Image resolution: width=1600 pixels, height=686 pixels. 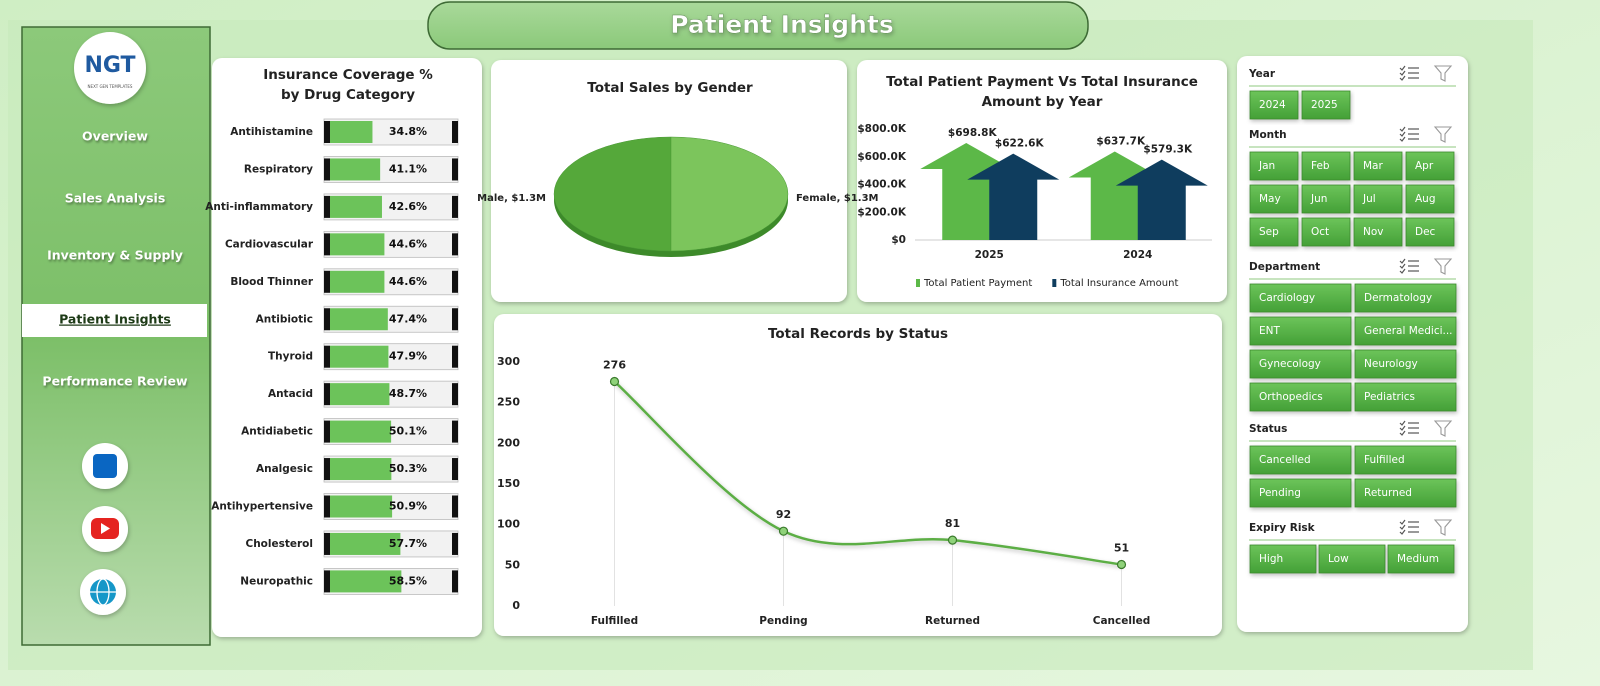 I want to click on x-tick-label: Cancelled, so click(x=1121, y=621).